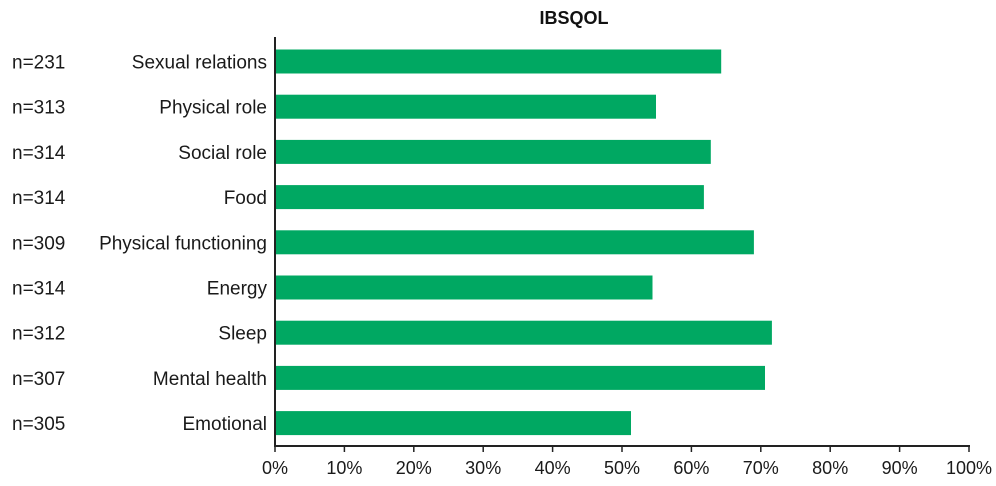  What do you see at coordinates (199, 63) in the screenshot?
I see `category-label-sexual-relations: Sexual relations` at bounding box center [199, 63].